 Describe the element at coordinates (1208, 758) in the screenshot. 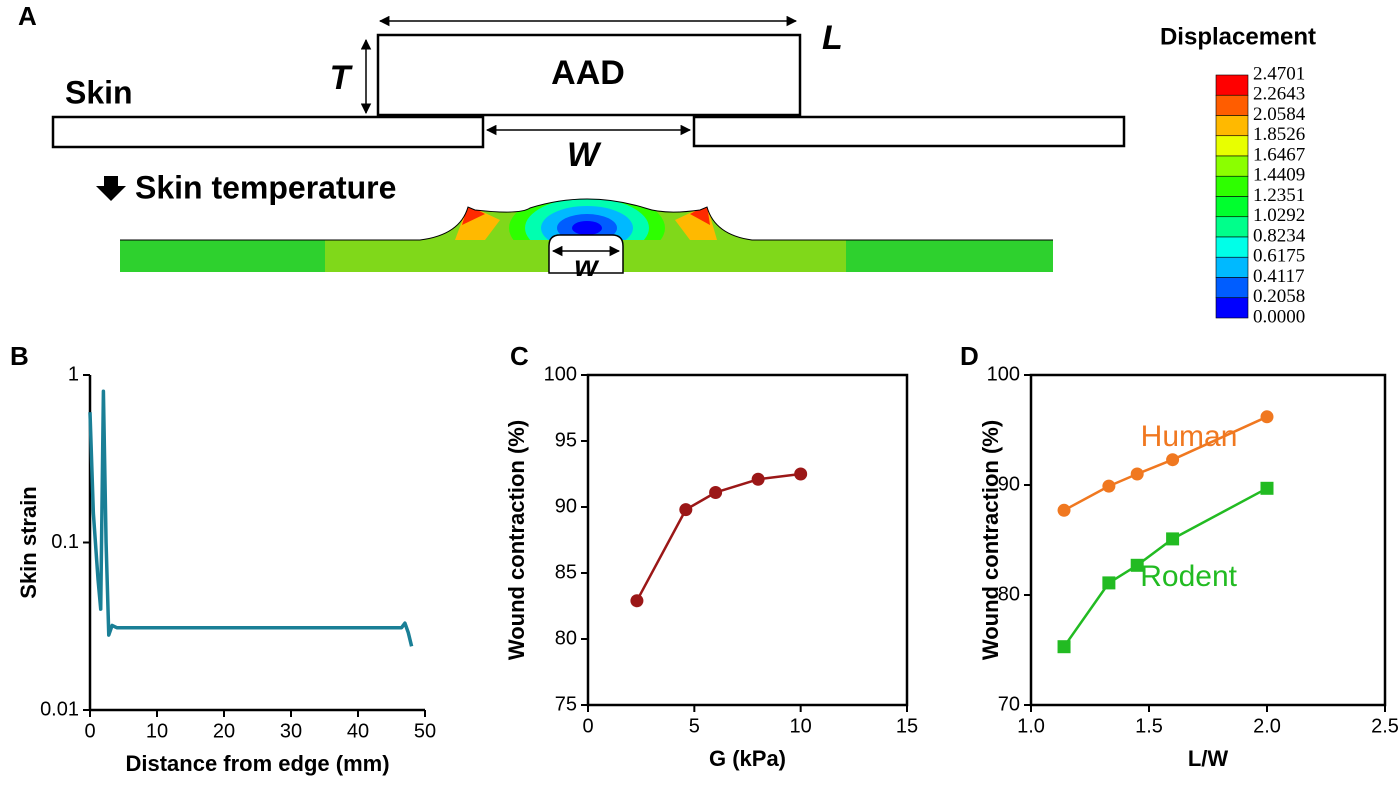

I see `x-axis-label: L/W` at that location.